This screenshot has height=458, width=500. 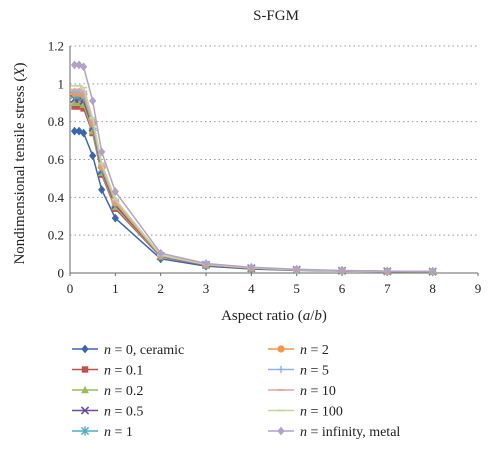 I want to click on x-tick-label: 5, so click(x=296, y=288).